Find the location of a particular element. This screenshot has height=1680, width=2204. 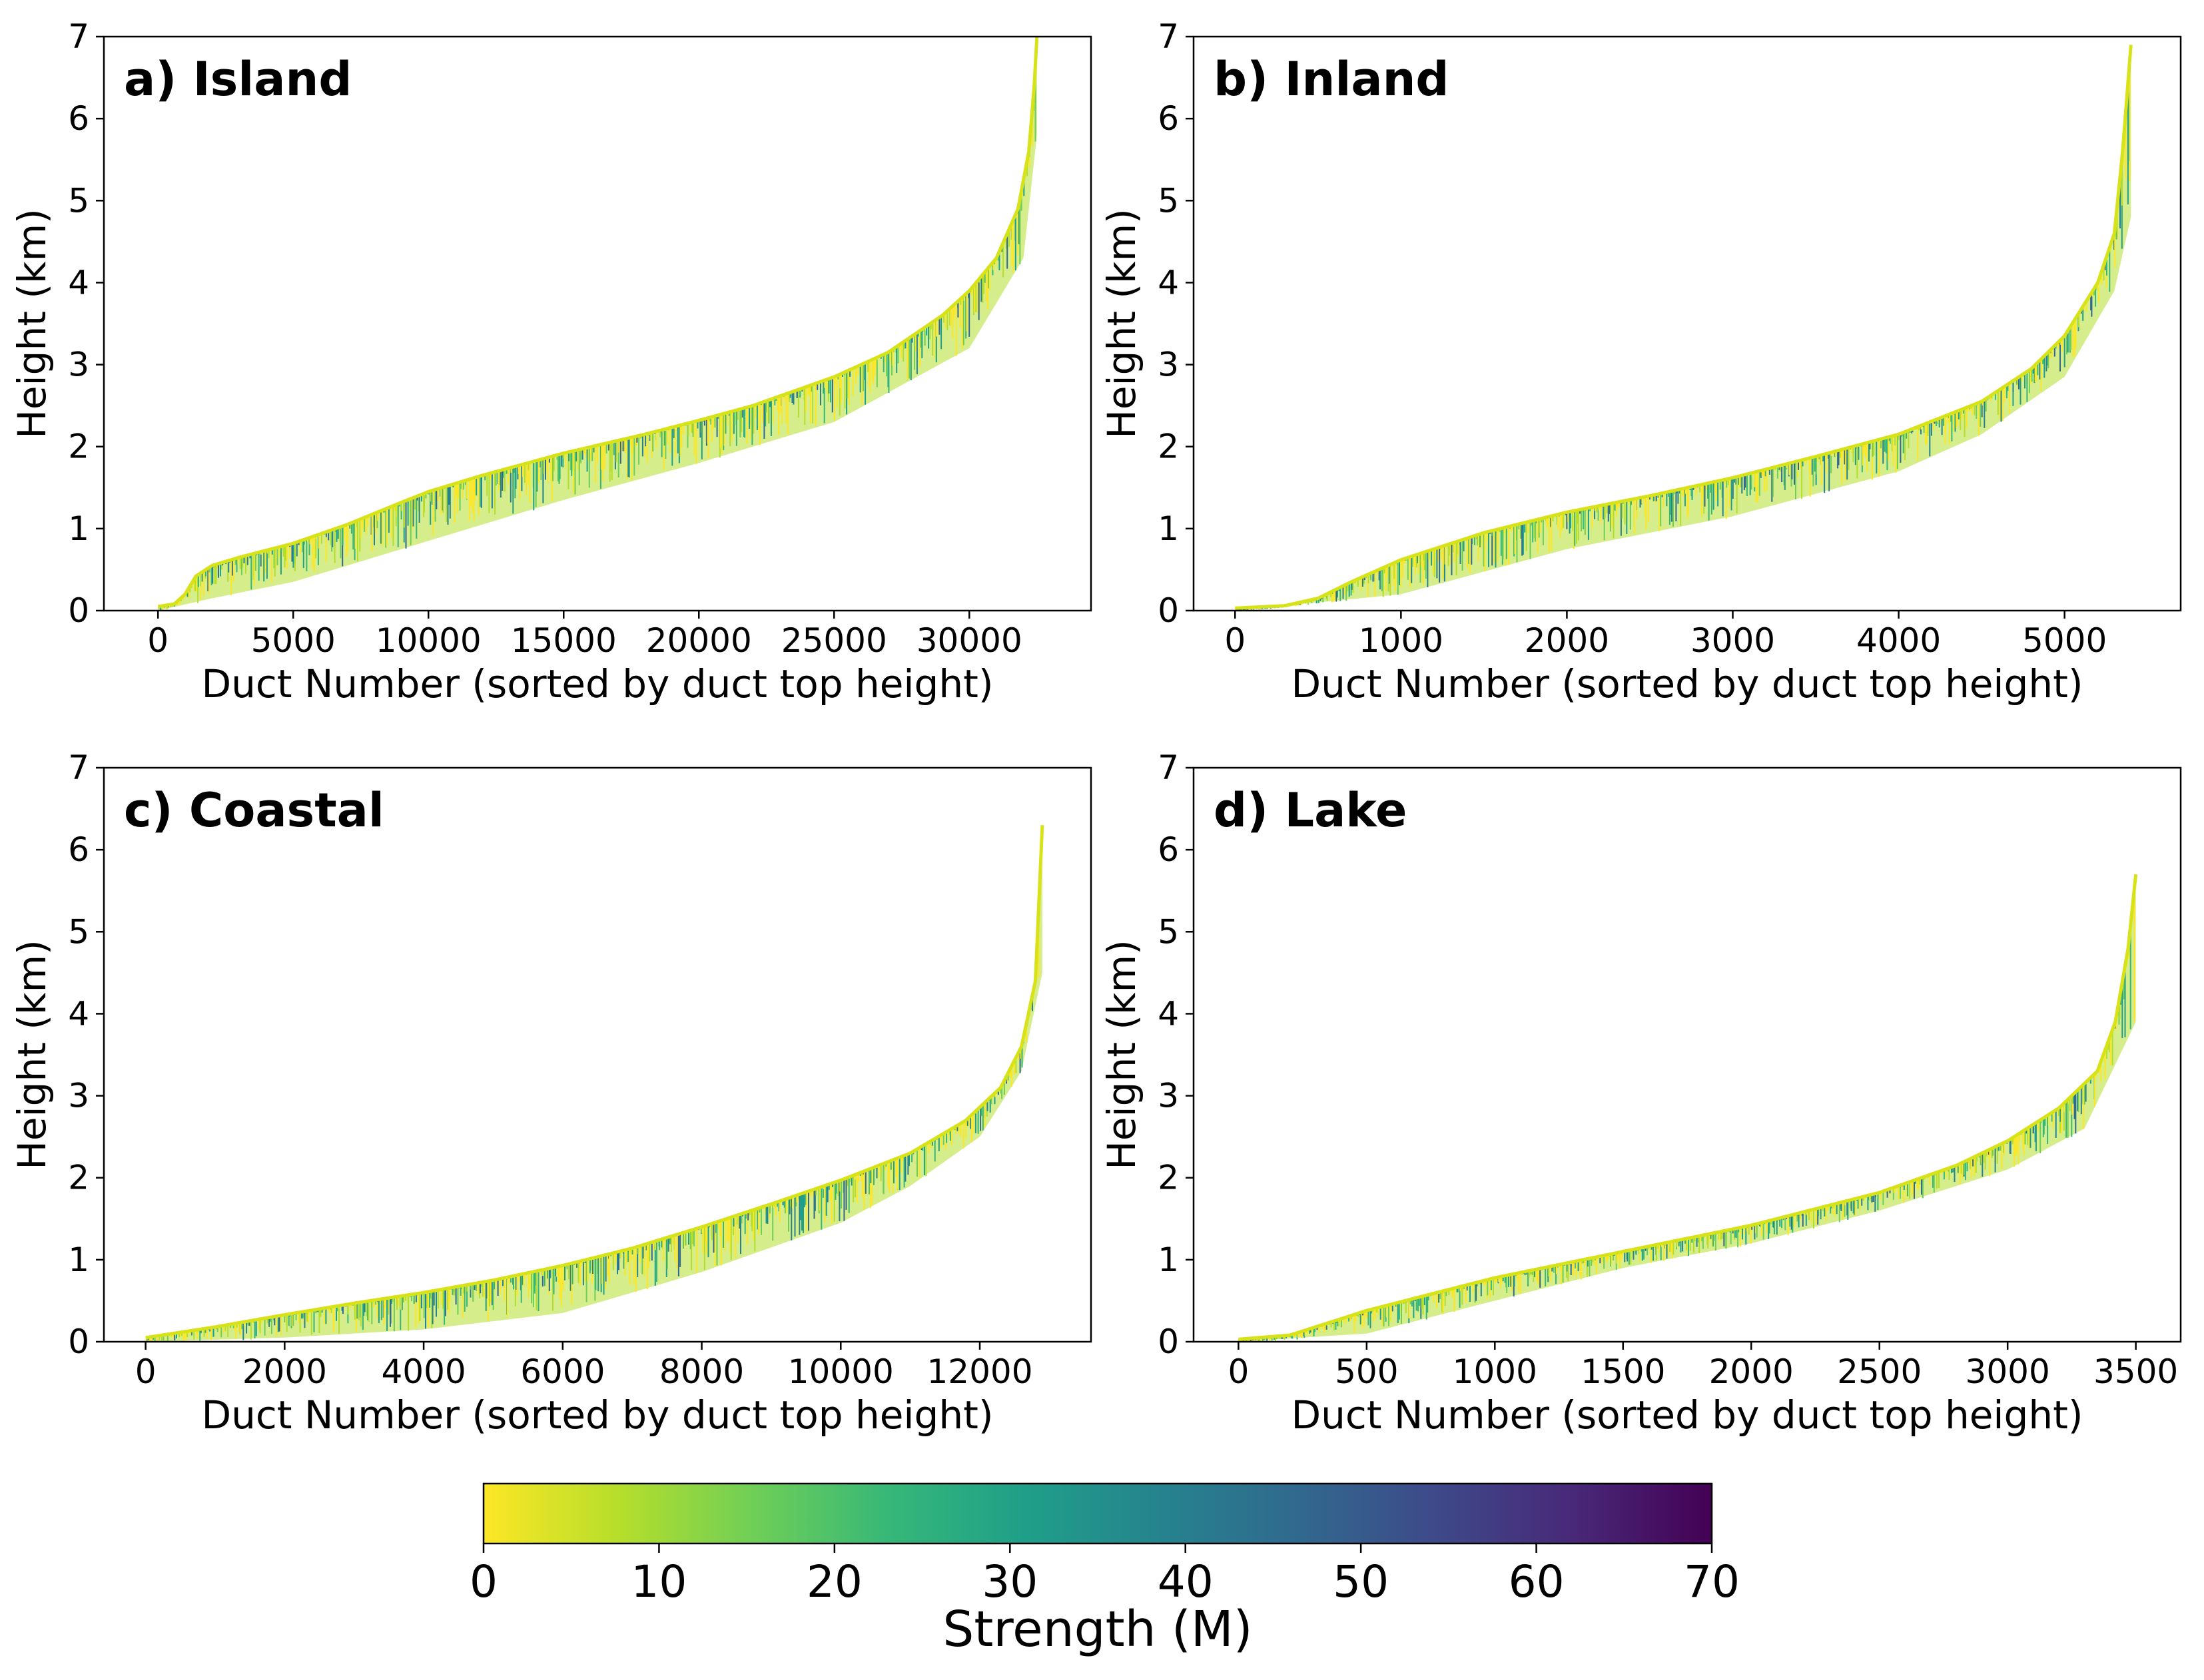

x-axis: 0 500 1000 1500 2000 2500 3000 3500 is located at coordinates (1703, 1366).